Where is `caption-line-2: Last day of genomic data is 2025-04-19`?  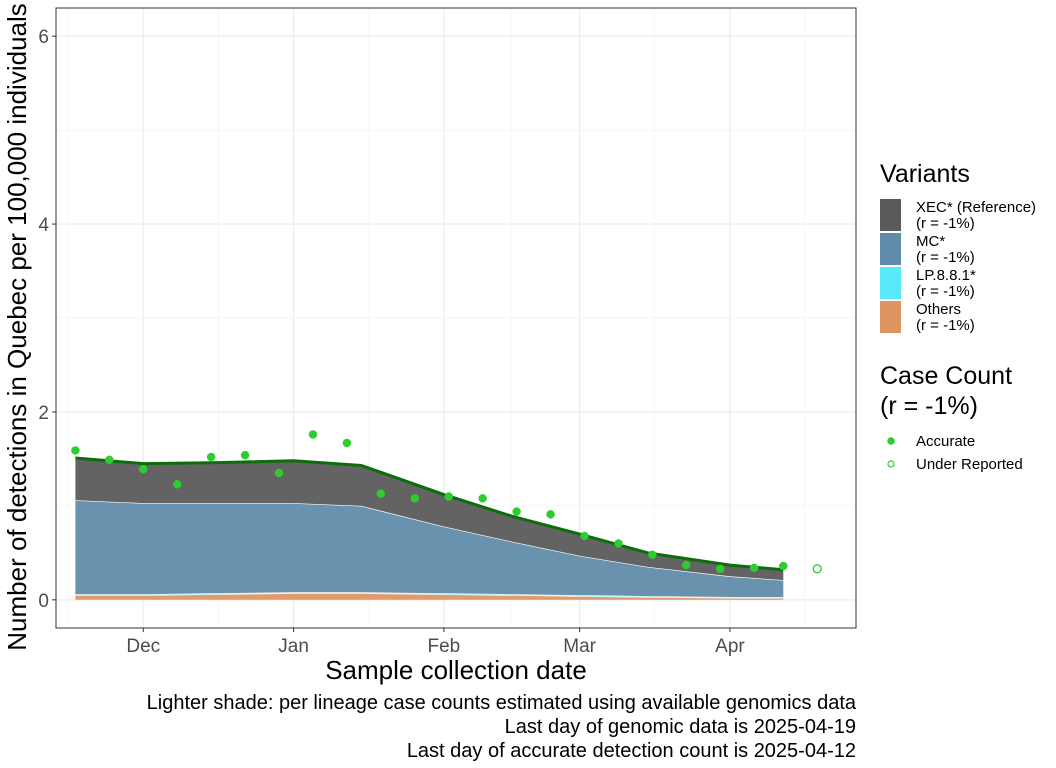 caption-line-2: Last day of genomic data is 2025-04-19 is located at coordinates (680, 727).